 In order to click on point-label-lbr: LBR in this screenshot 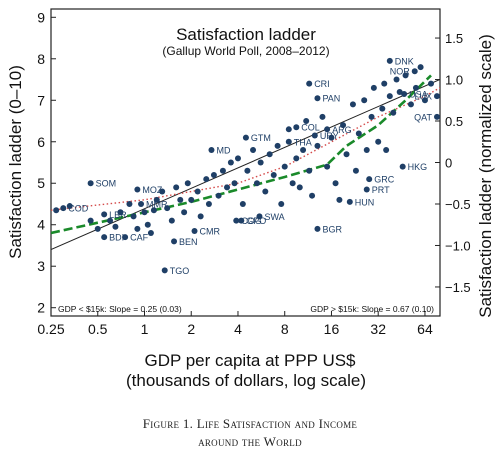, I will do `click(118, 215)`.